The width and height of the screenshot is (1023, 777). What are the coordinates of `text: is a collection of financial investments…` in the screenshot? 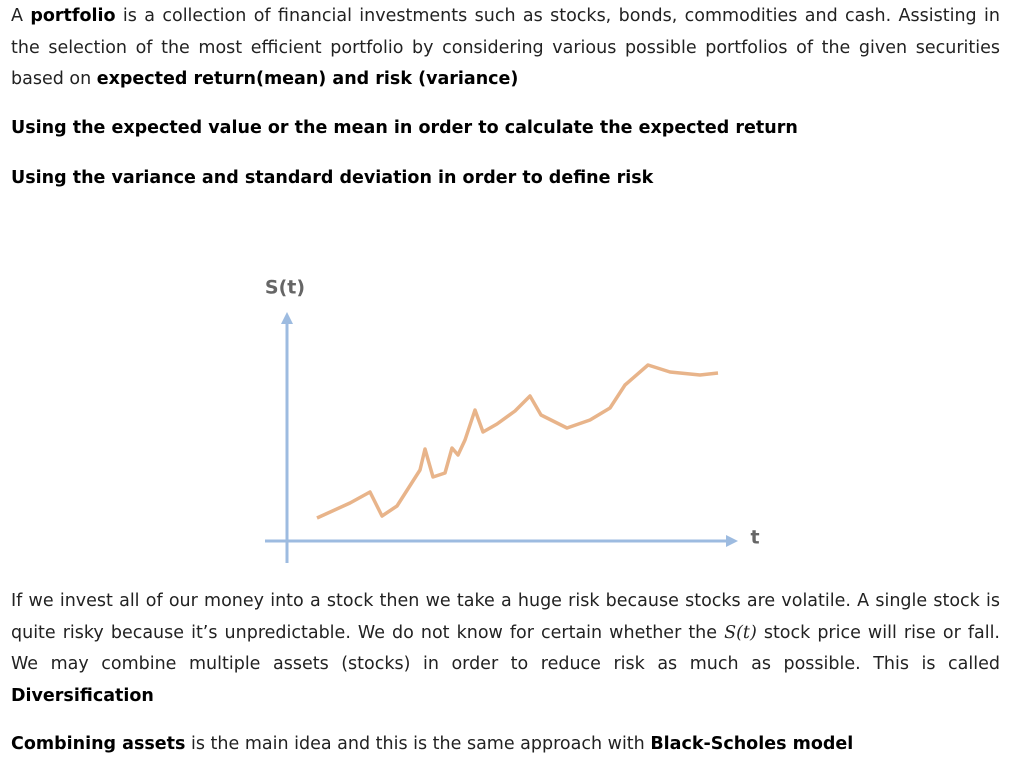 It's located at (505, 47).